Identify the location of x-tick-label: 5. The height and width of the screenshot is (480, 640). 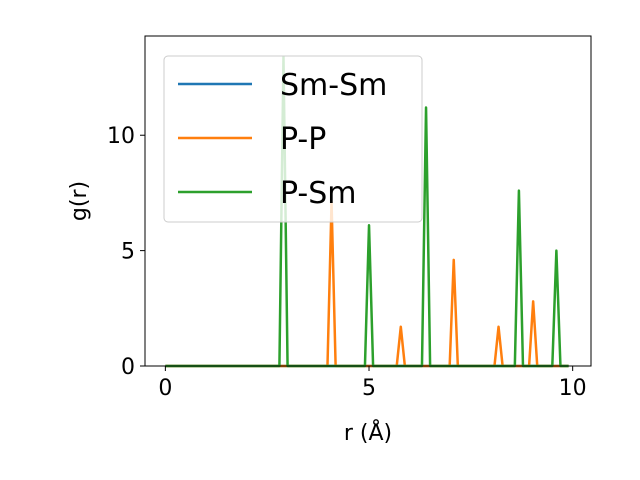
(369, 388).